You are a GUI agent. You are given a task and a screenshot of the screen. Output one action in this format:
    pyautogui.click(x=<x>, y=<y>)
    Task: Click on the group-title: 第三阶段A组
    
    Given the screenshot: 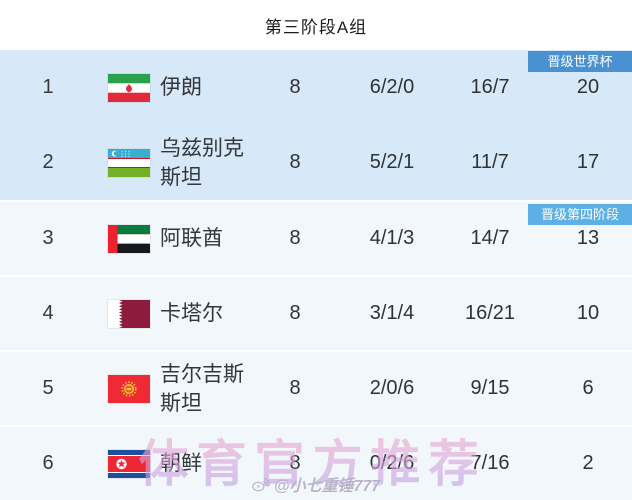 What is the action you would take?
    pyautogui.click(x=316, y=27)
    